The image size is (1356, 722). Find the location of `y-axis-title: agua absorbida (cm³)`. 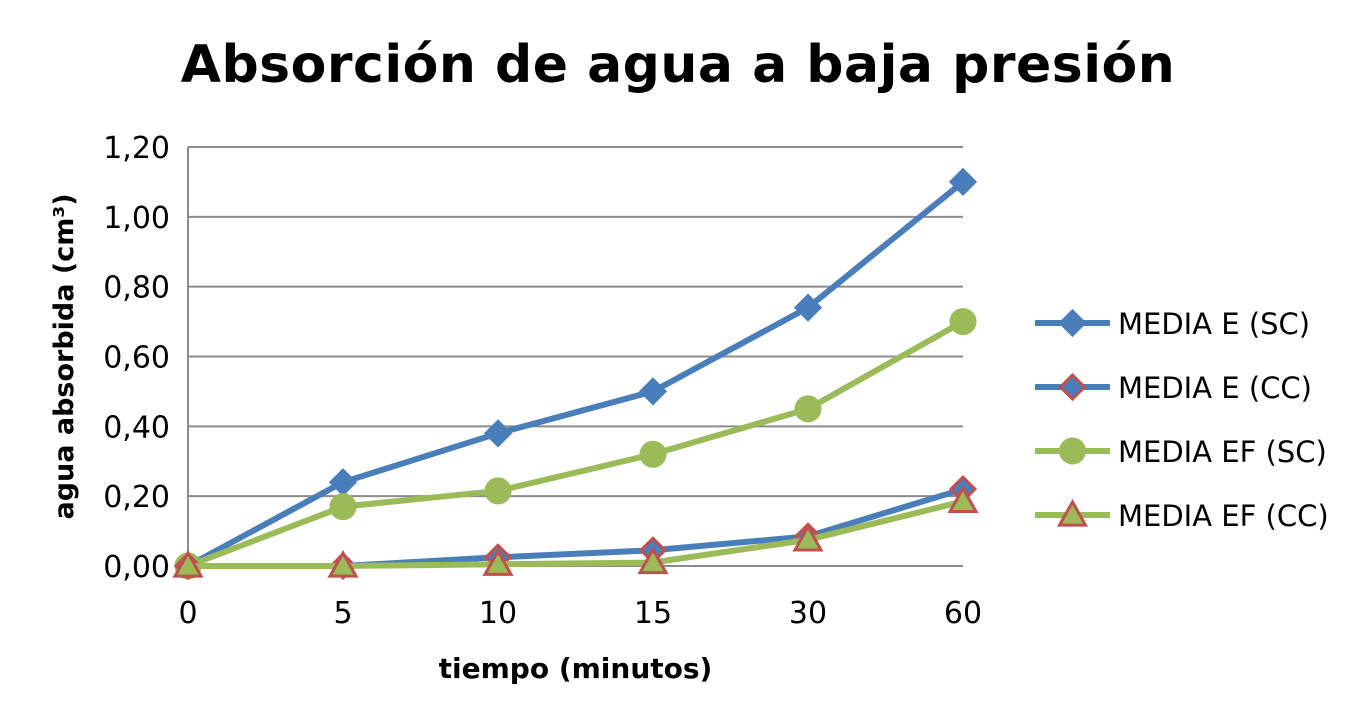

y-axis-title: agua absorbida (cm³) is located at coordinates (64, 356).